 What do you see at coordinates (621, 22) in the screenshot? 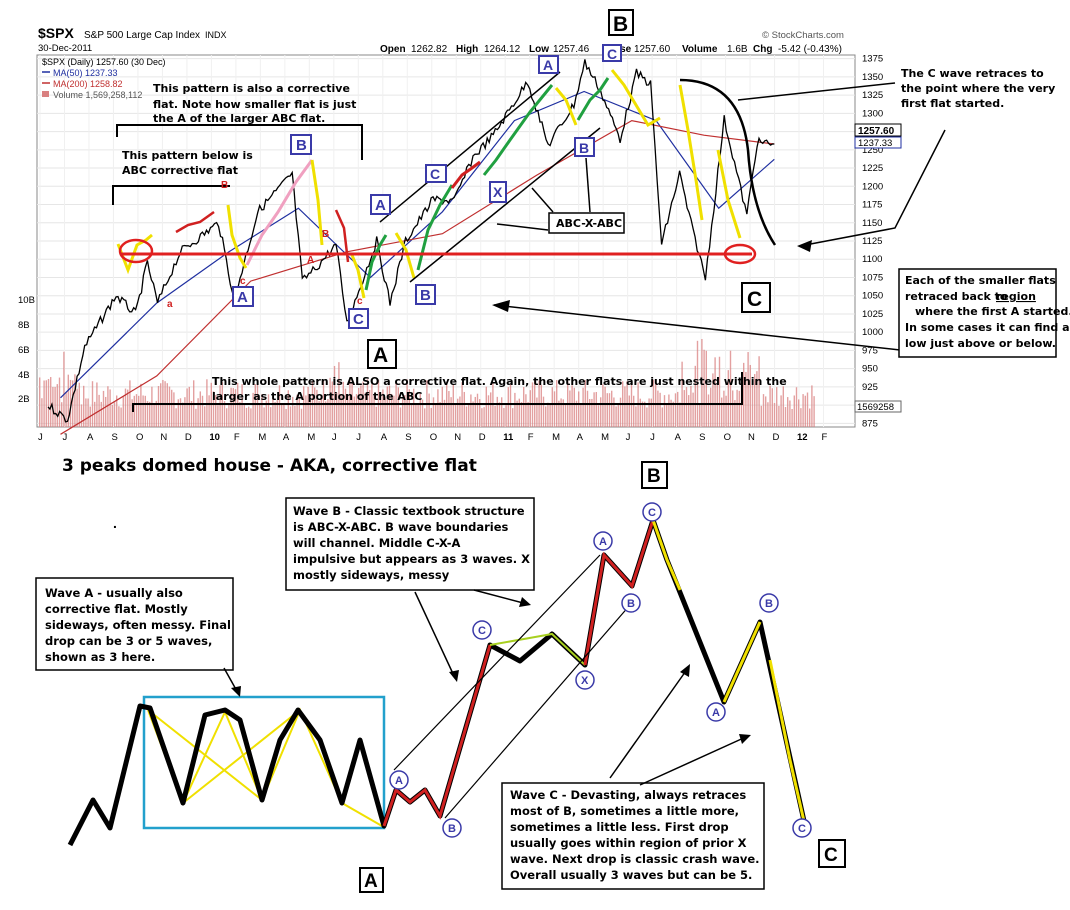
I see `label-box-big-b` at bounding box center [621, 22].